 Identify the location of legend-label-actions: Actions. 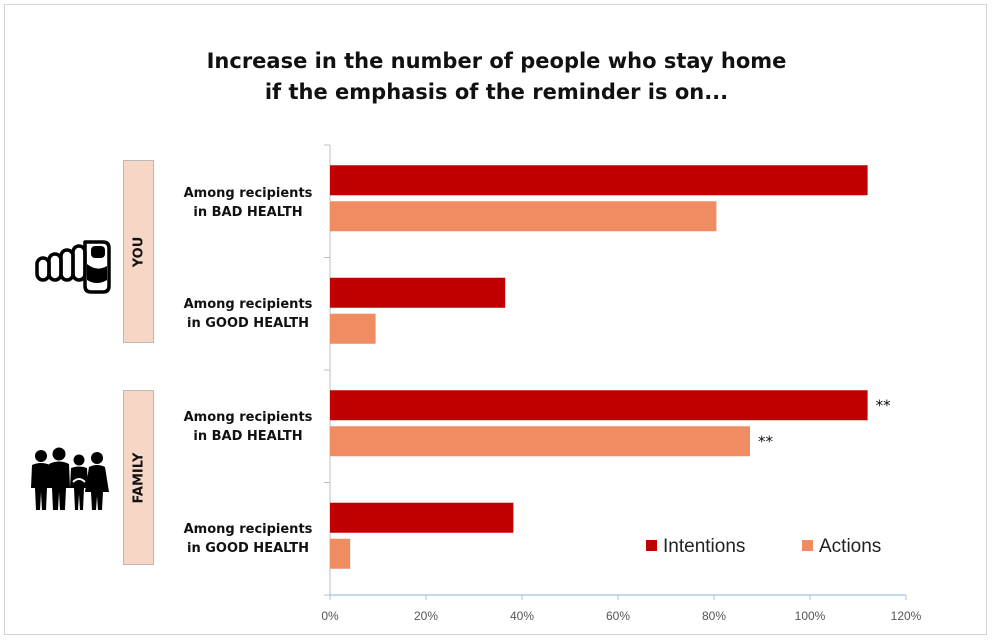
(850, 546).